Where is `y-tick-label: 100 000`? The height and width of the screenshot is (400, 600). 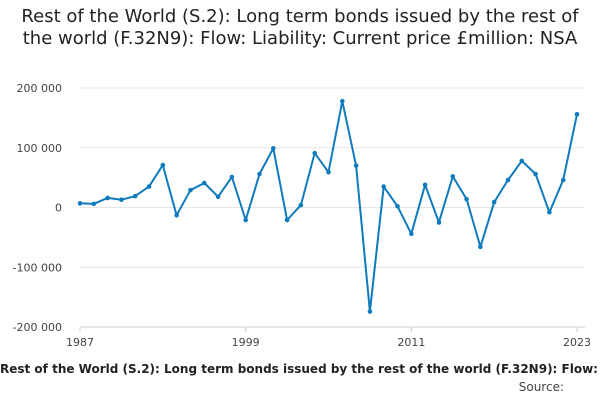 y-tick-label: 100 000 is located at coordinates (40, 148).